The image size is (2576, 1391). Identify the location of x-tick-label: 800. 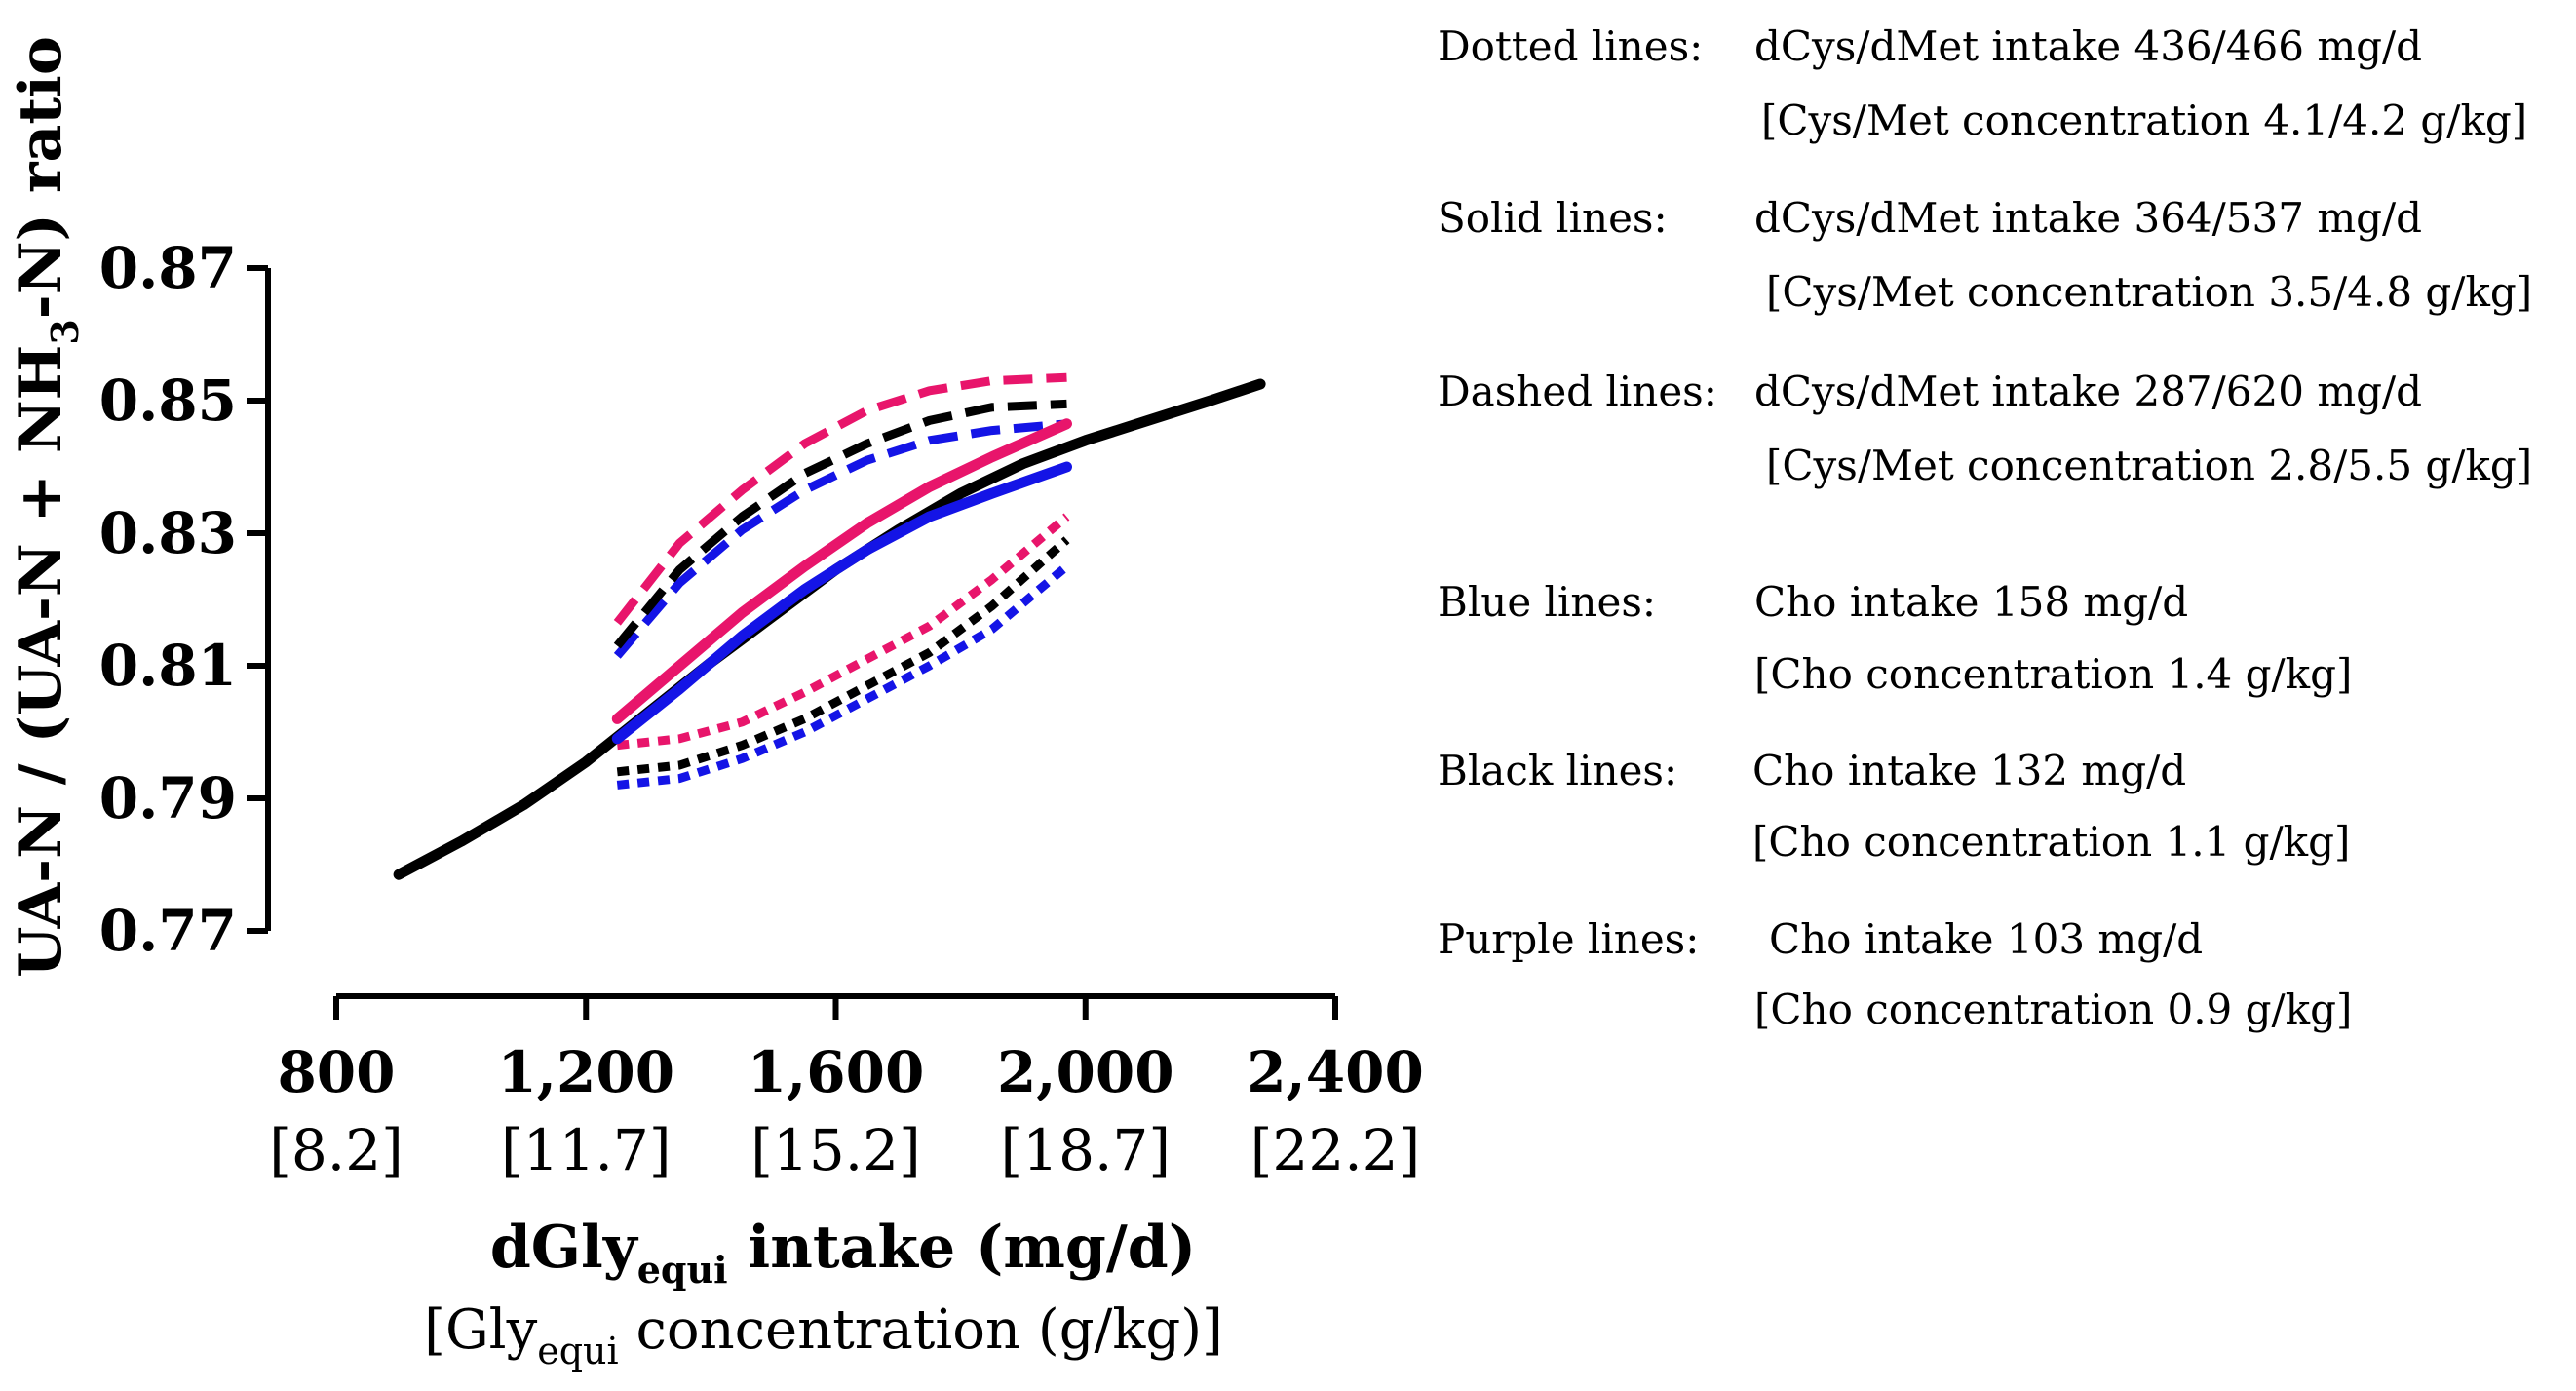
(336, 1072).